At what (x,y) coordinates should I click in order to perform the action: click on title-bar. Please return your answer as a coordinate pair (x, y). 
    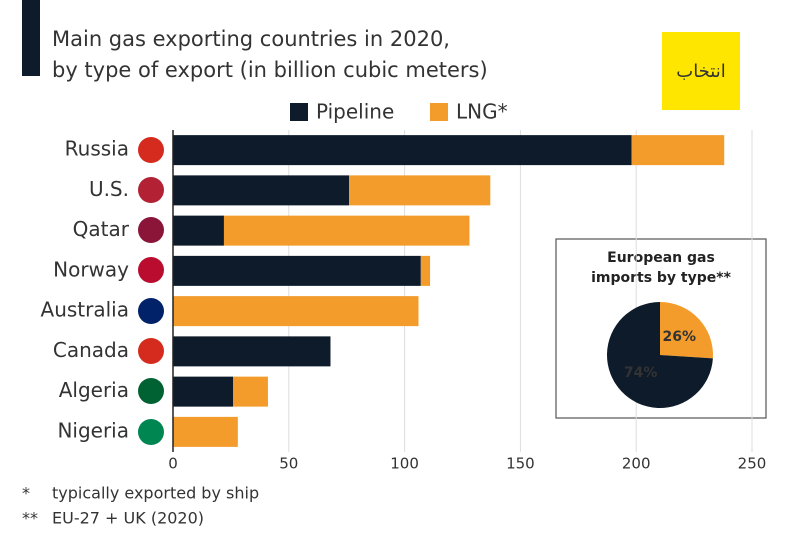
    Looking at the image, I should click on (31, 38).